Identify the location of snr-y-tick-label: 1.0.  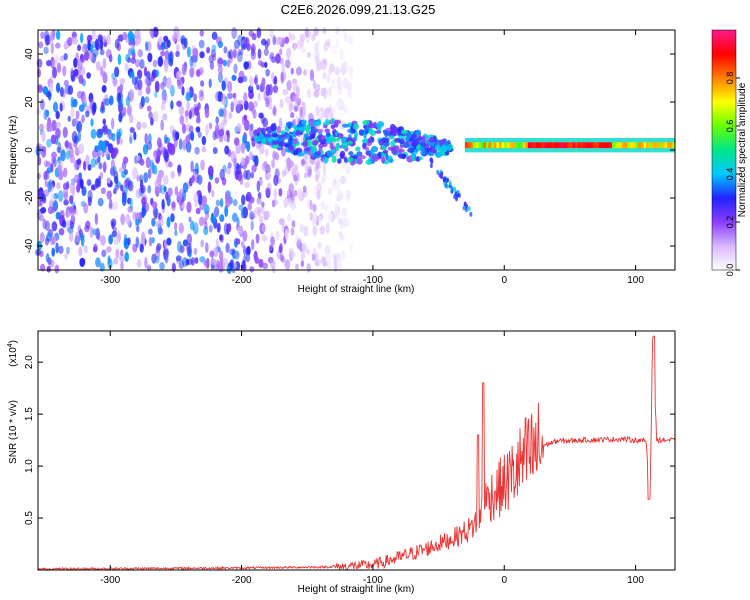
(29, 466).